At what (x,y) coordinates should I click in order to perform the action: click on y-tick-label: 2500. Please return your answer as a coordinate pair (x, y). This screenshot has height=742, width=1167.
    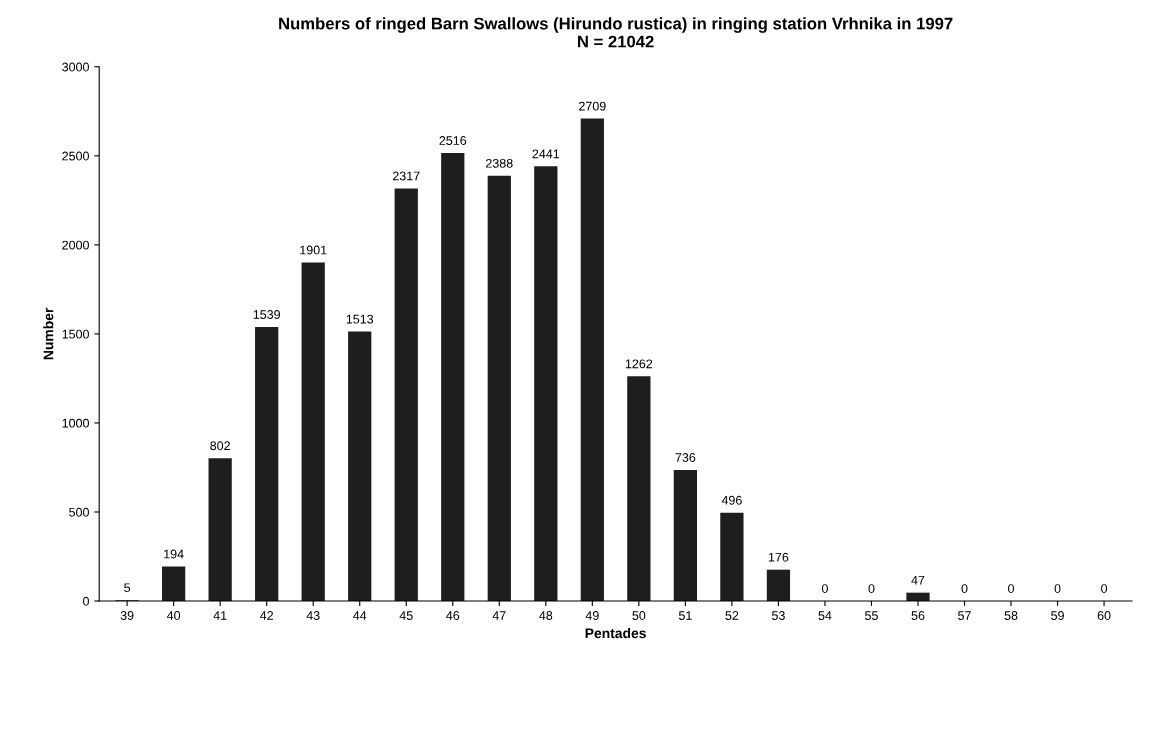
    Looking at the image, I should click on (75, 156).